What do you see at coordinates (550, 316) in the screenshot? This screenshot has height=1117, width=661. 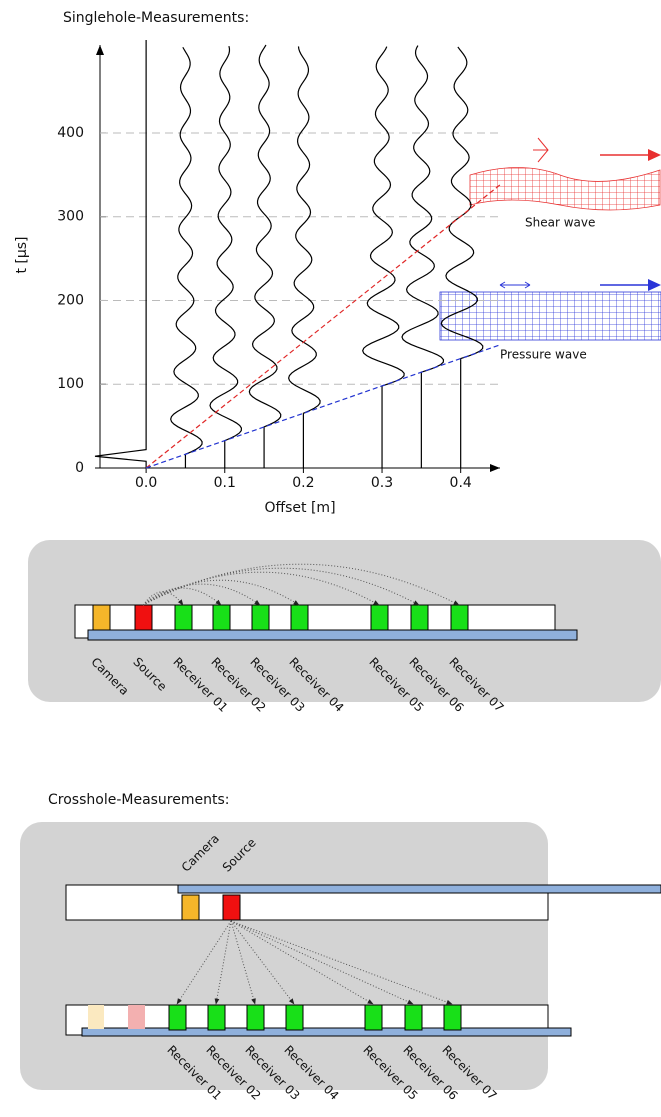 I see `pressure-mesh` at bounding box center [550, 316].